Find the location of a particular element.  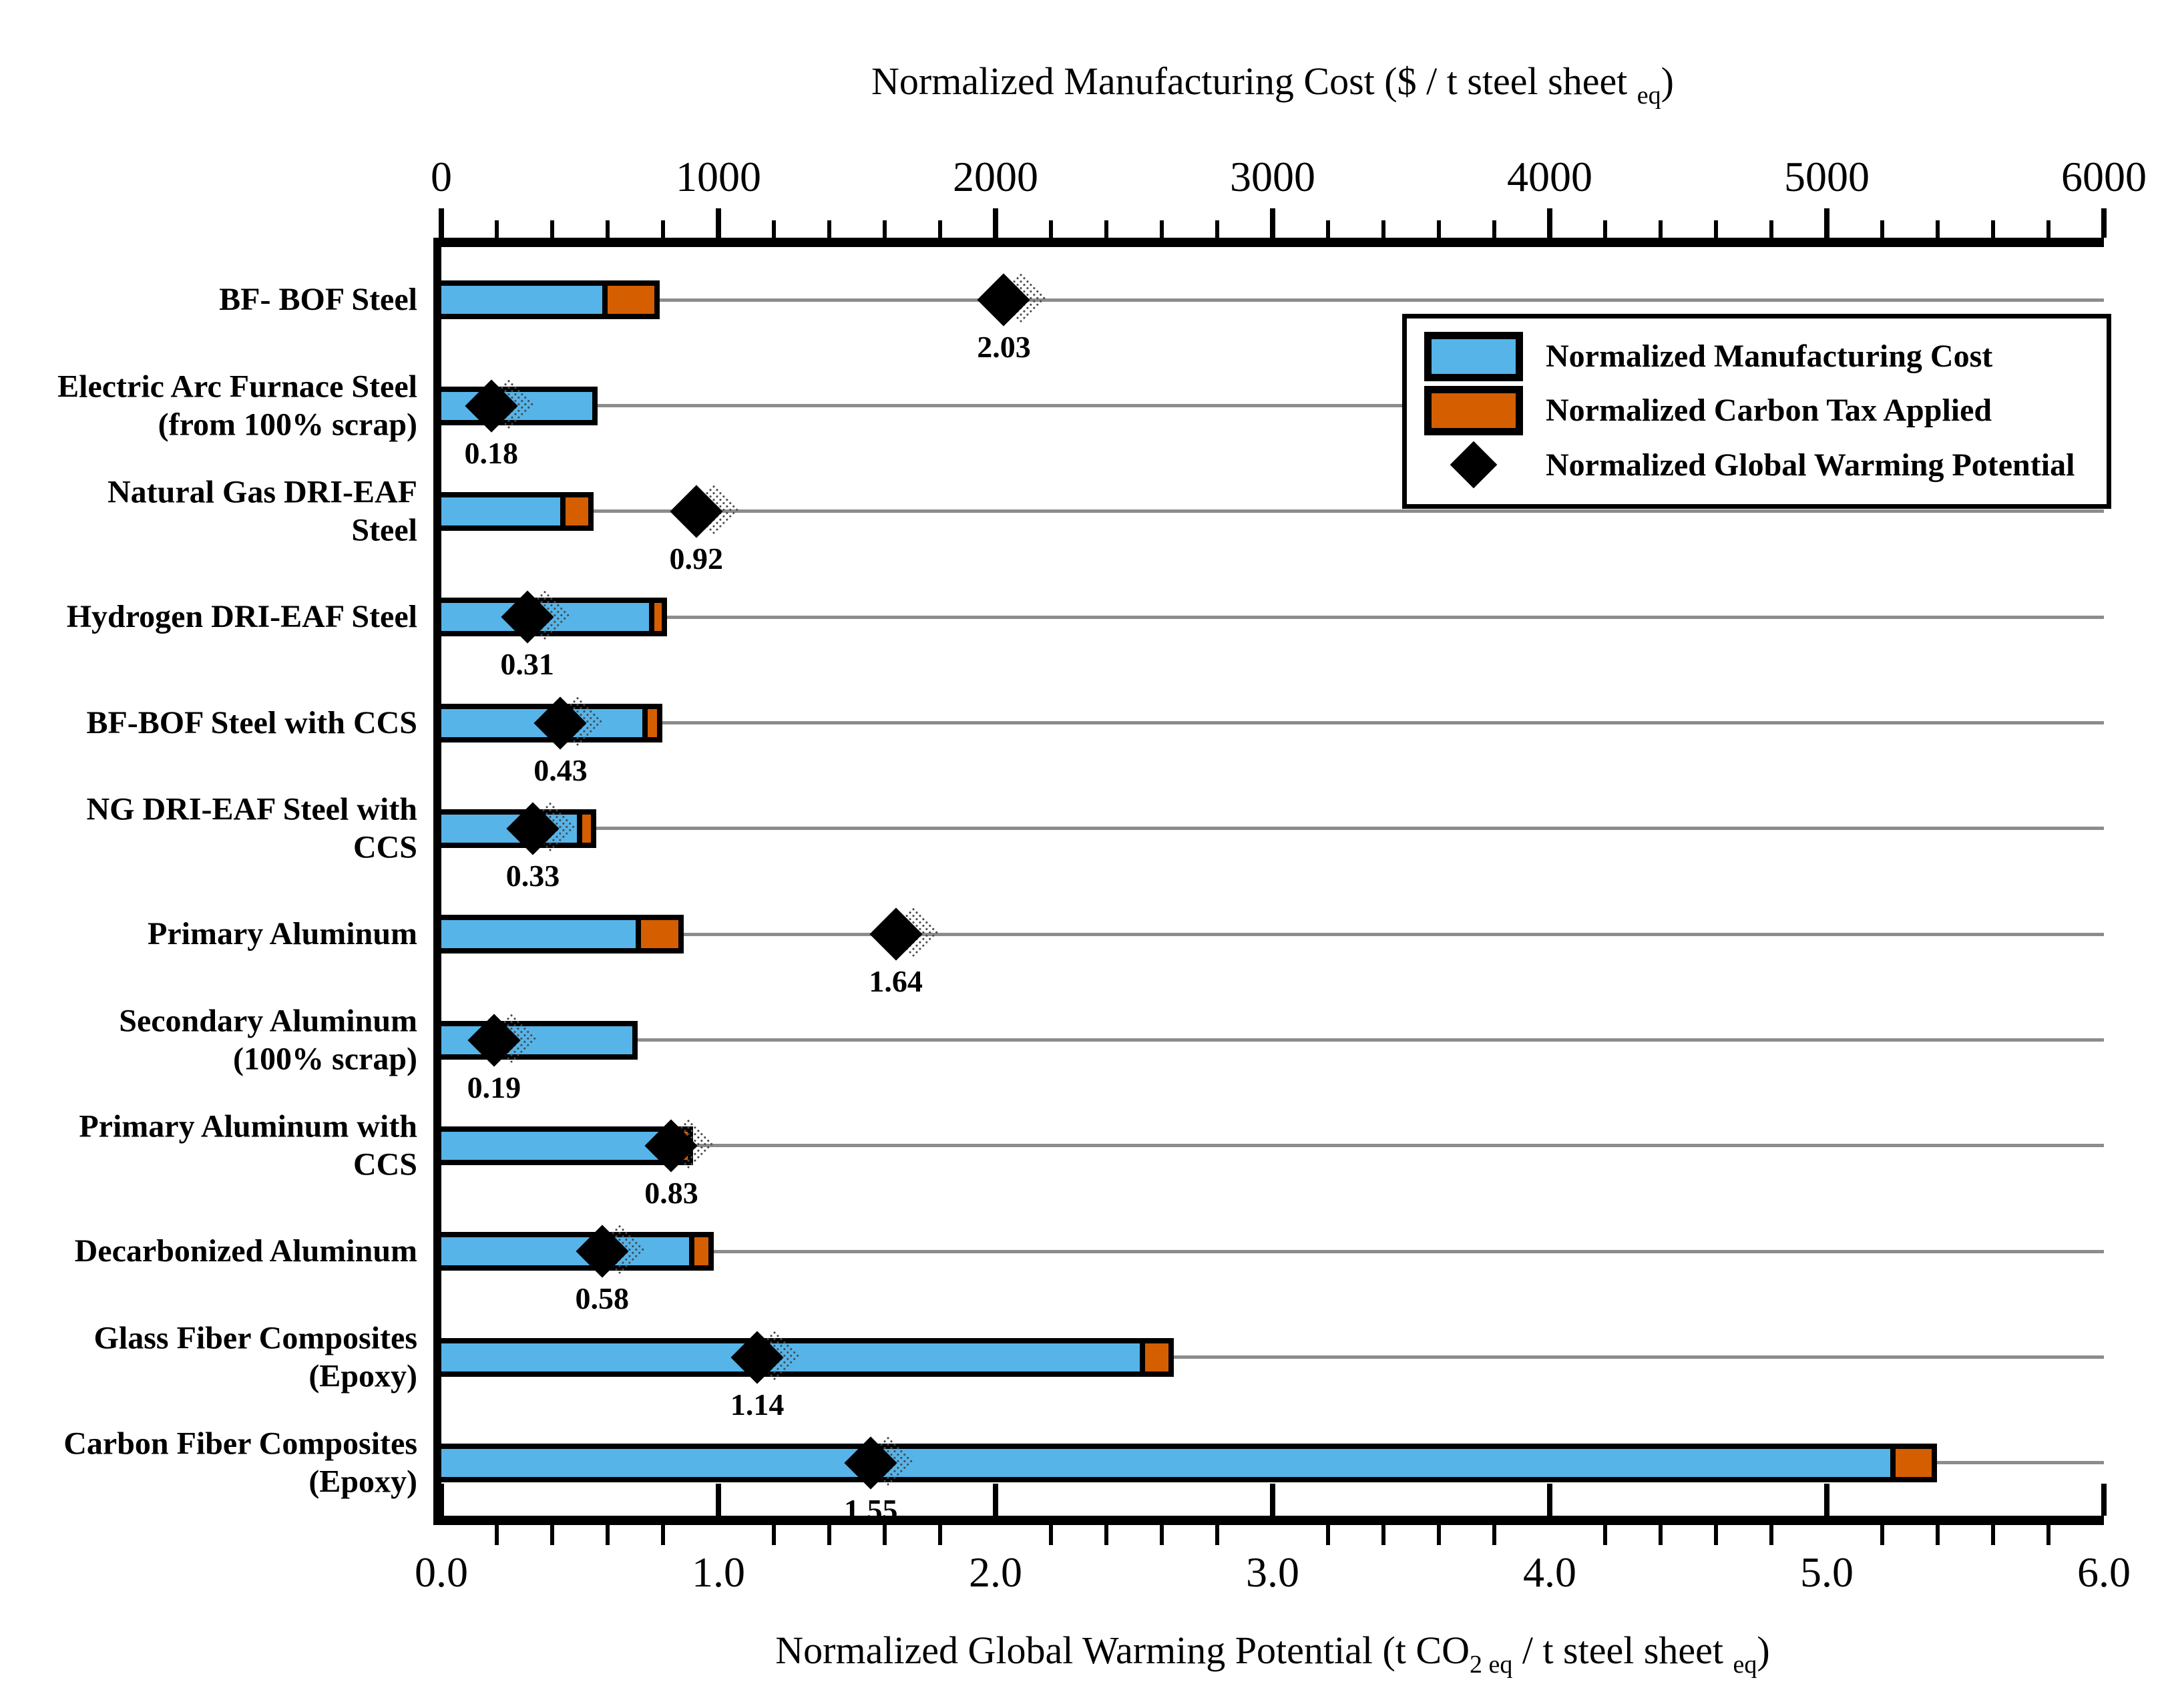

gwp-value-label: 0.58 is located at coordinates (602, 1298).